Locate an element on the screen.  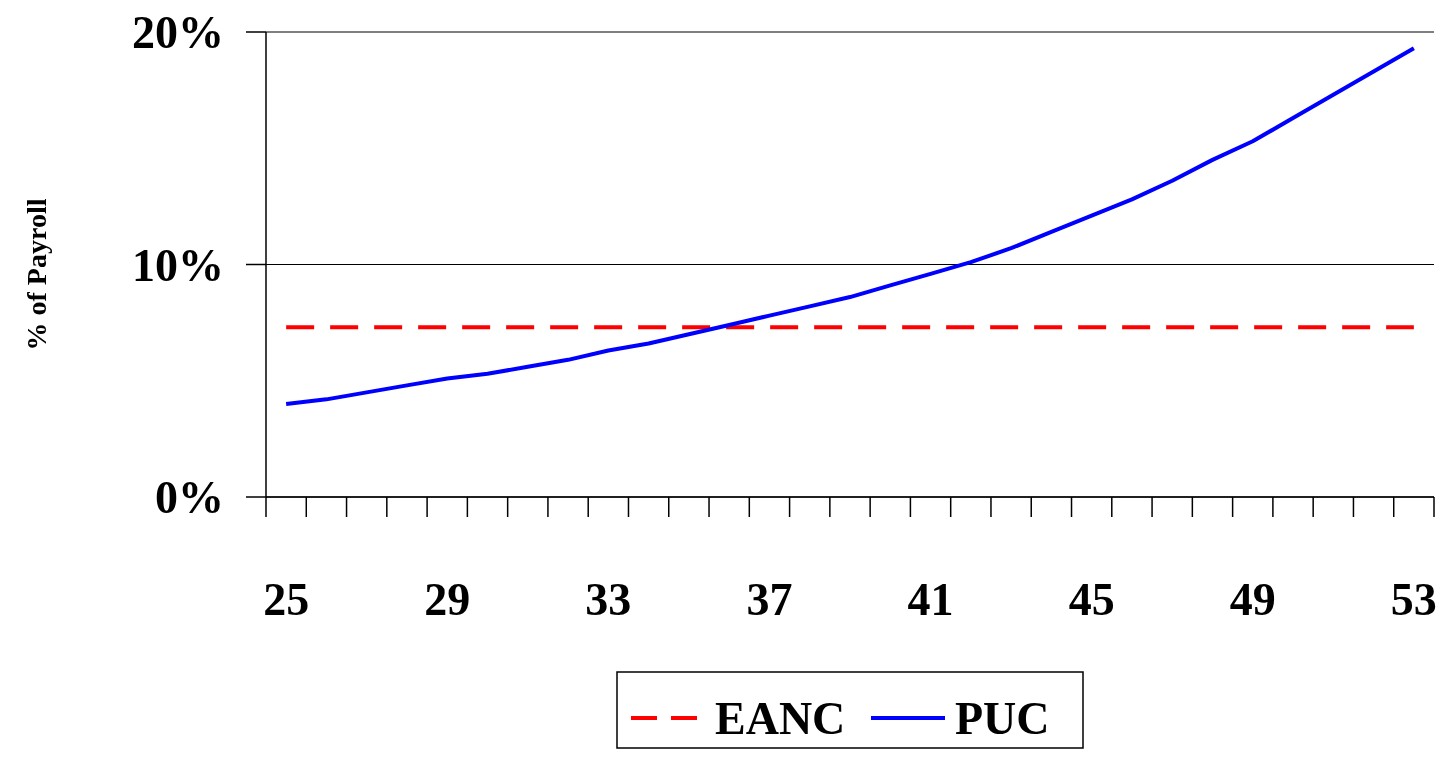
x-tick-label: 29 is located at coordinates (447, 599).